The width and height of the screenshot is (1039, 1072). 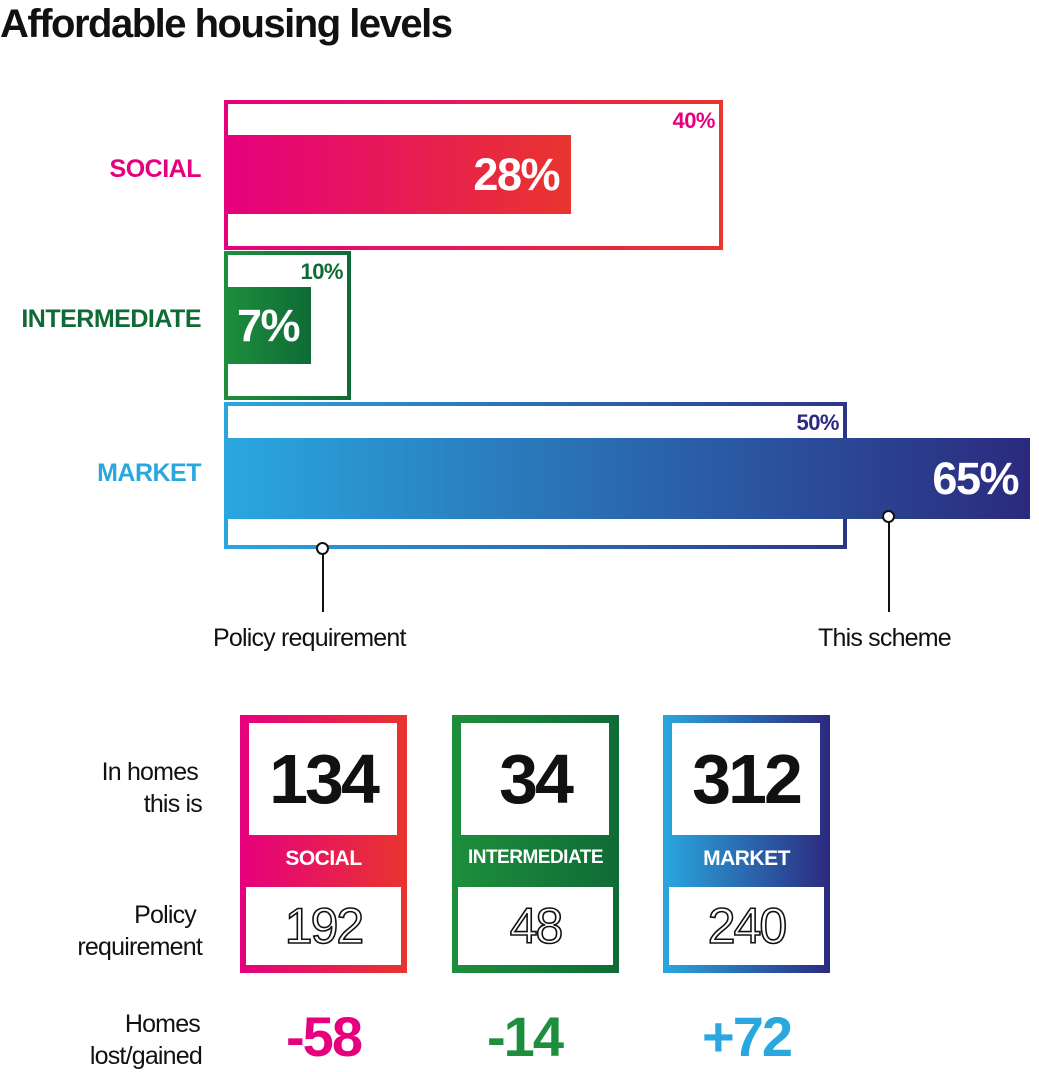 What do you see at coordinates (746, 858) in the screenshot?
I see `card-category-name: MARKET` at bounding box center [746, 858].